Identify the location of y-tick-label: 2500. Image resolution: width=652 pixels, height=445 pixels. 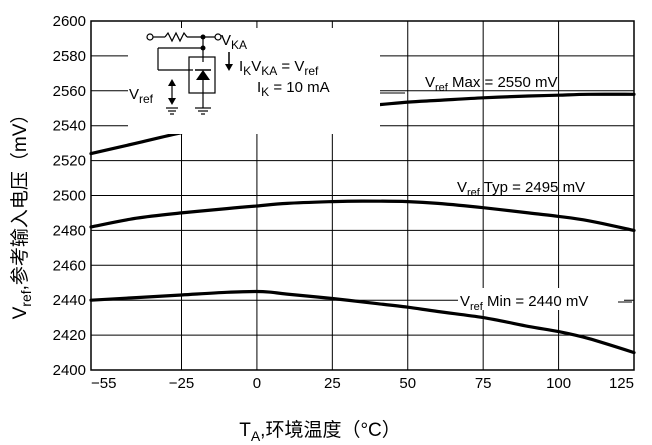
(69, 196).